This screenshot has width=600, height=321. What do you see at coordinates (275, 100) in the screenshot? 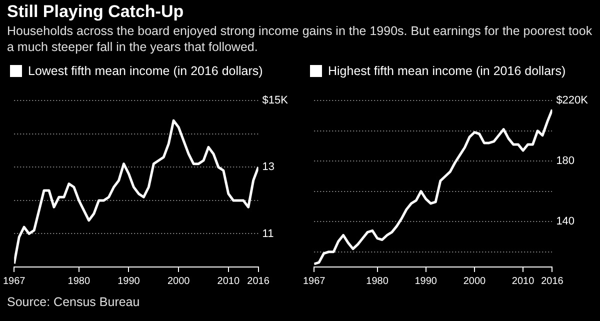
I see `y-tick-label: $15K` at bounding box center [275, 100].